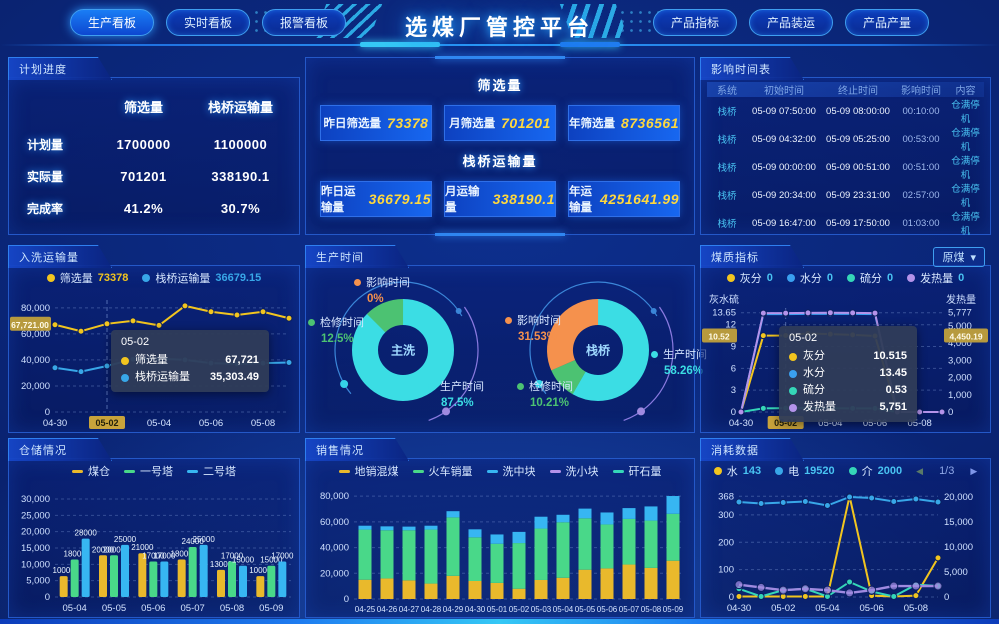 Image resolution: width=999 pixels, height=624 pixels. What do you see at coordinates (193, 608) in the screenshot?
I see `svg-text: 05-07` at bounding box center [193, 608].